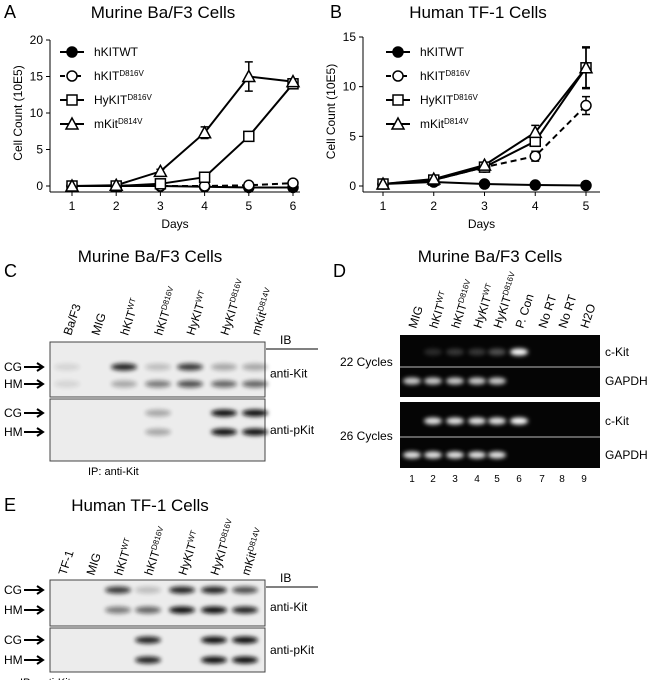 Image resolution: width=656 pixels, height=680 pixels. What do you see at coordinates (352, 136) in the screenshot?
I see `y-tick-label: 5` at bounding box center [352, 136].